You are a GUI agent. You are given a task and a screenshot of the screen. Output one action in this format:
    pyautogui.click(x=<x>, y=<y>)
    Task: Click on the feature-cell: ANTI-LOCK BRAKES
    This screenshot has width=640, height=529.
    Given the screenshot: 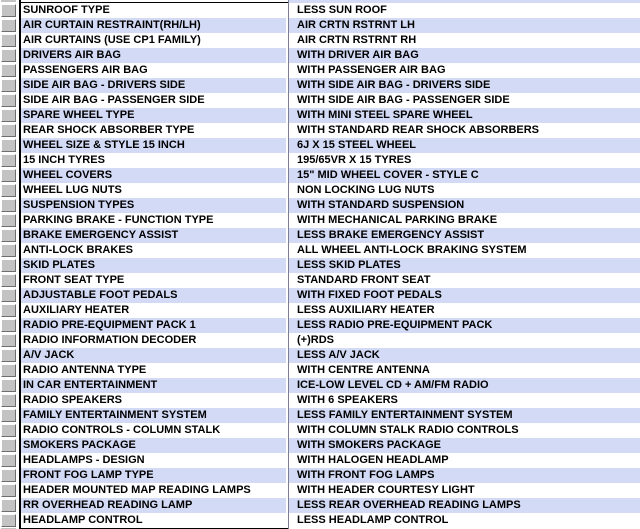 What is the action you would take?
    pyautogui.click(x=153, y=250)
    